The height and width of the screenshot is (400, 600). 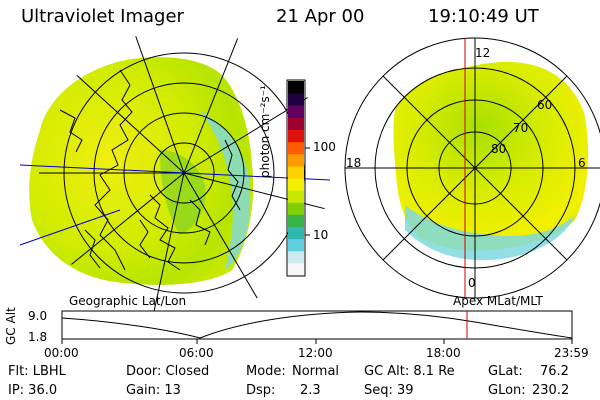 What do you see at coordinates (571, 353) in the screenshot?
I see `altitude-xtick-2359: 23:59` at bounding box center [571, 353].